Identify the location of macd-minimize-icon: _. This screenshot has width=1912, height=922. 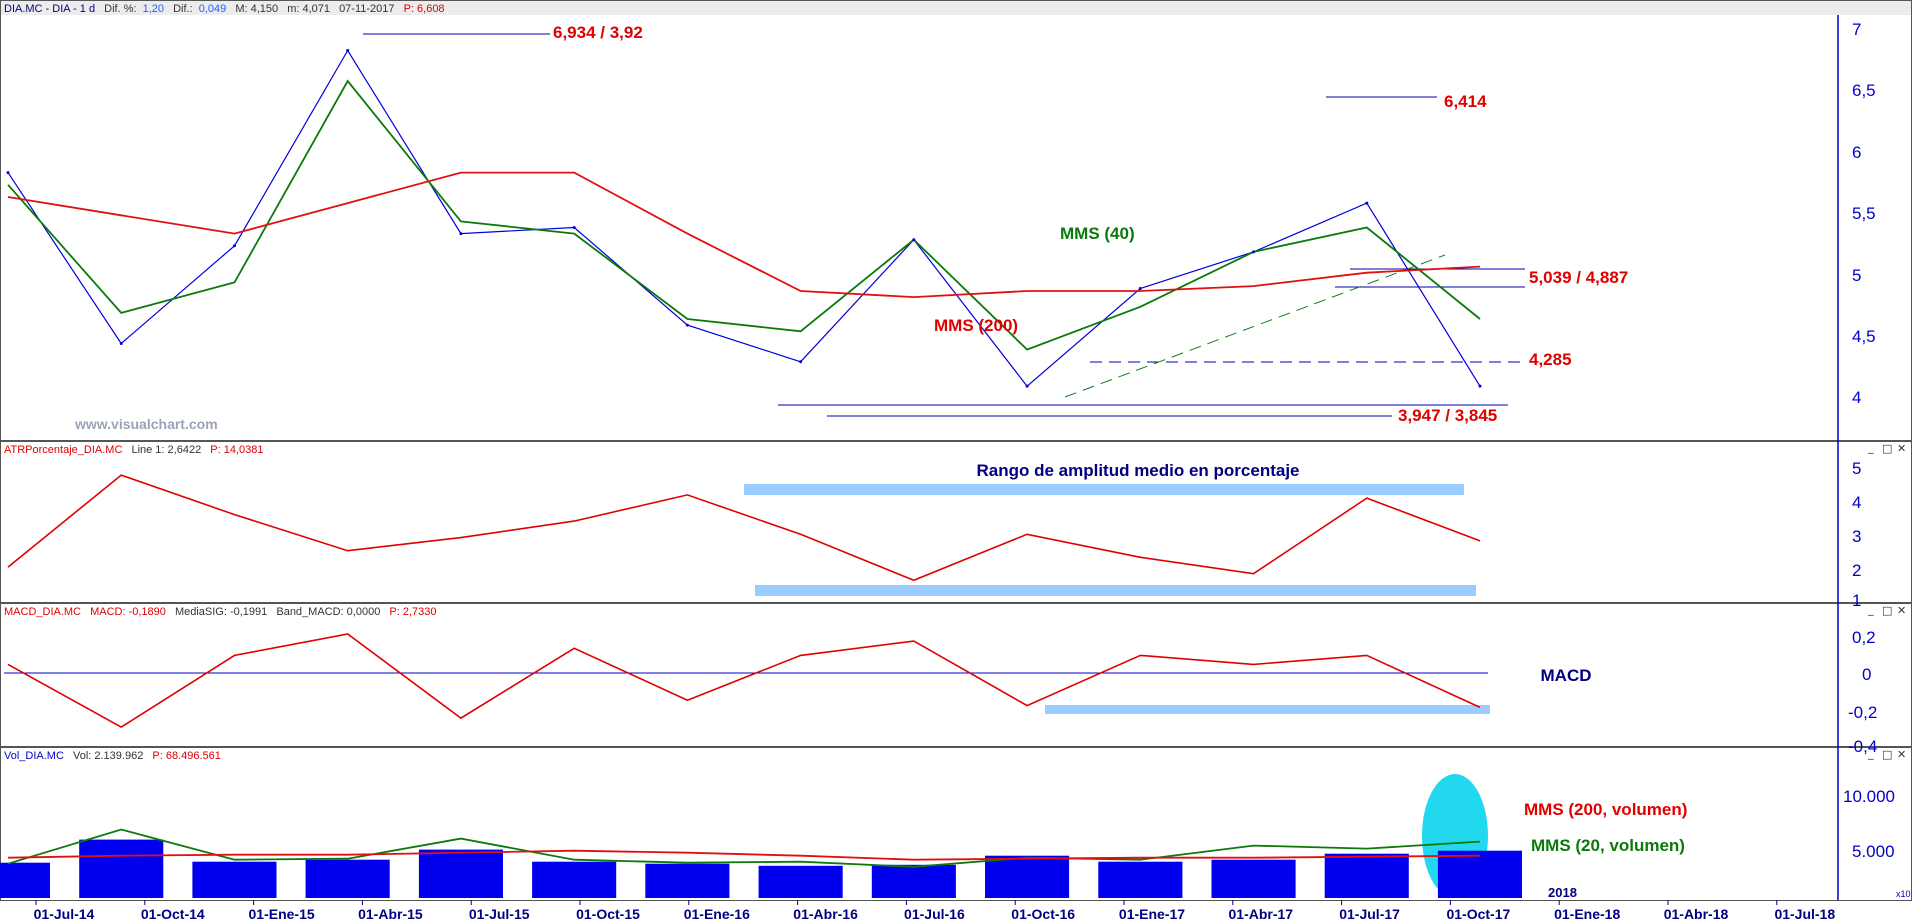
(1870, 609).